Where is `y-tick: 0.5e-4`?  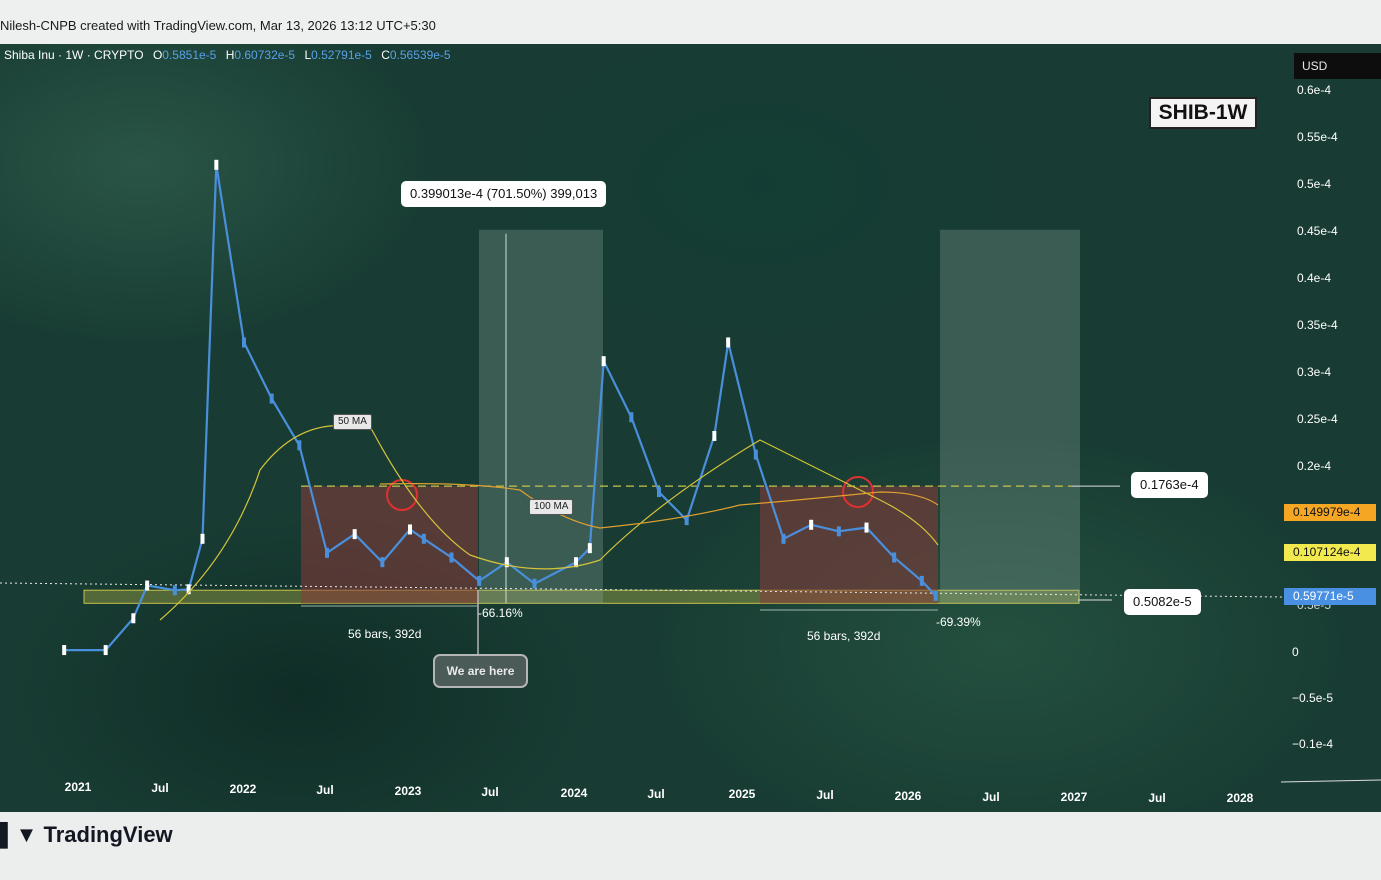
y-tick: 0.5e-4 is located at coordinates (1314, 184).